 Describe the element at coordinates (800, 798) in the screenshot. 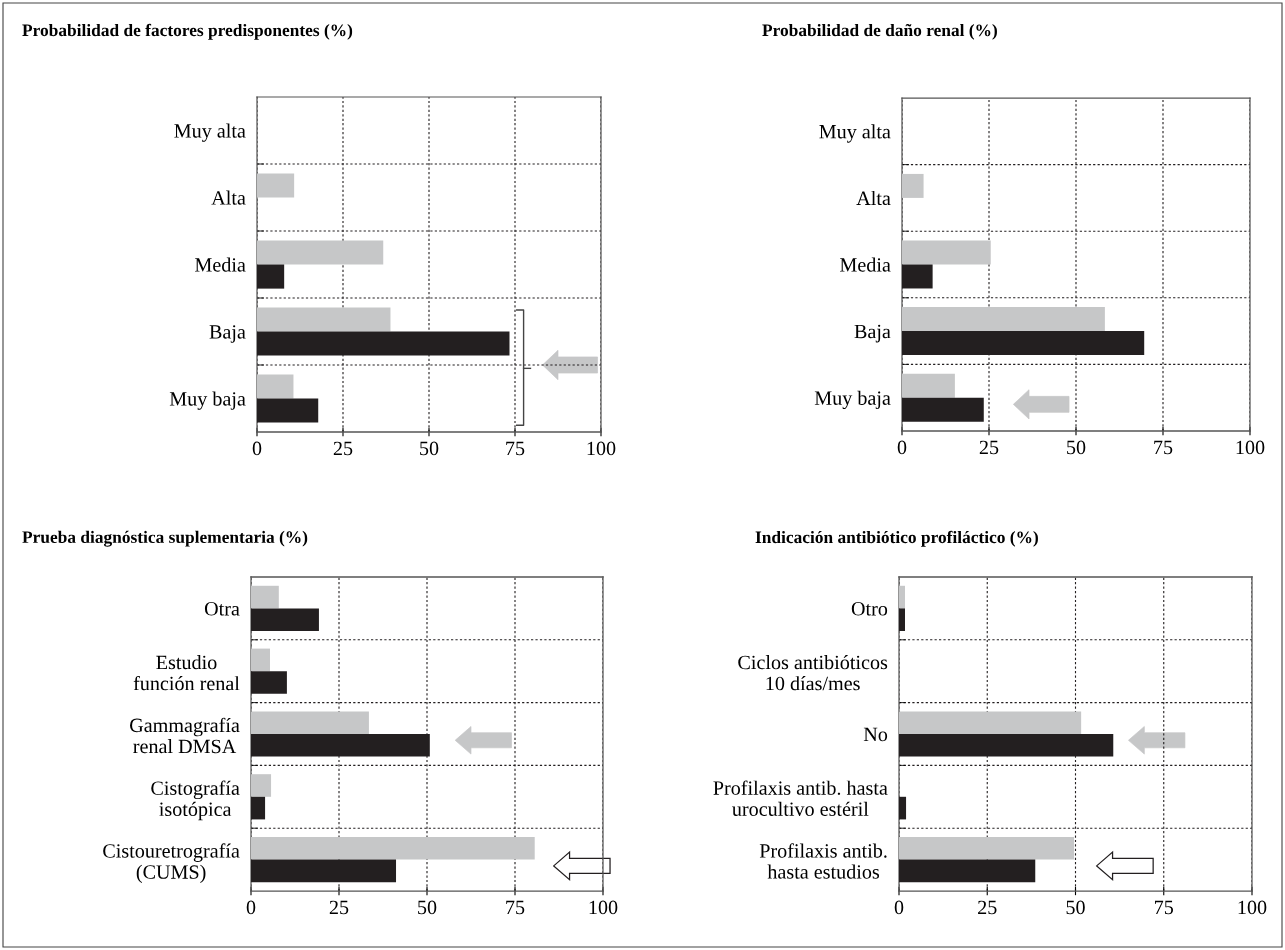

I see `y-tick-label: Profilaxis antib. hasta urocultivo estéril` at that location.